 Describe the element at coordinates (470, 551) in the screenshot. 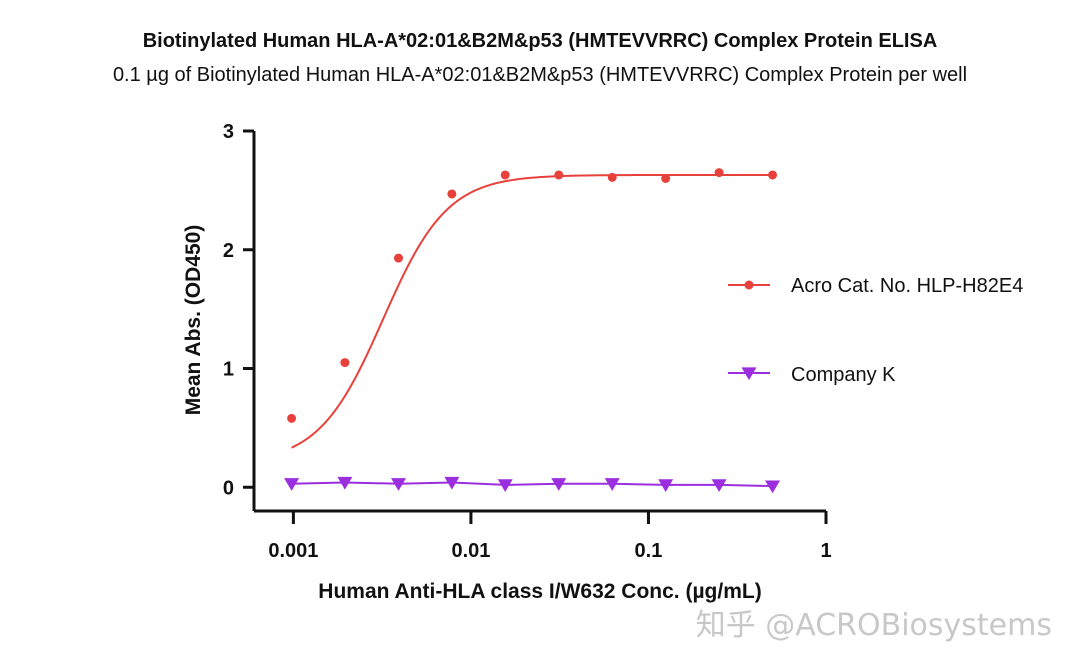

I see `x-tick-label: 0.01` at that location.